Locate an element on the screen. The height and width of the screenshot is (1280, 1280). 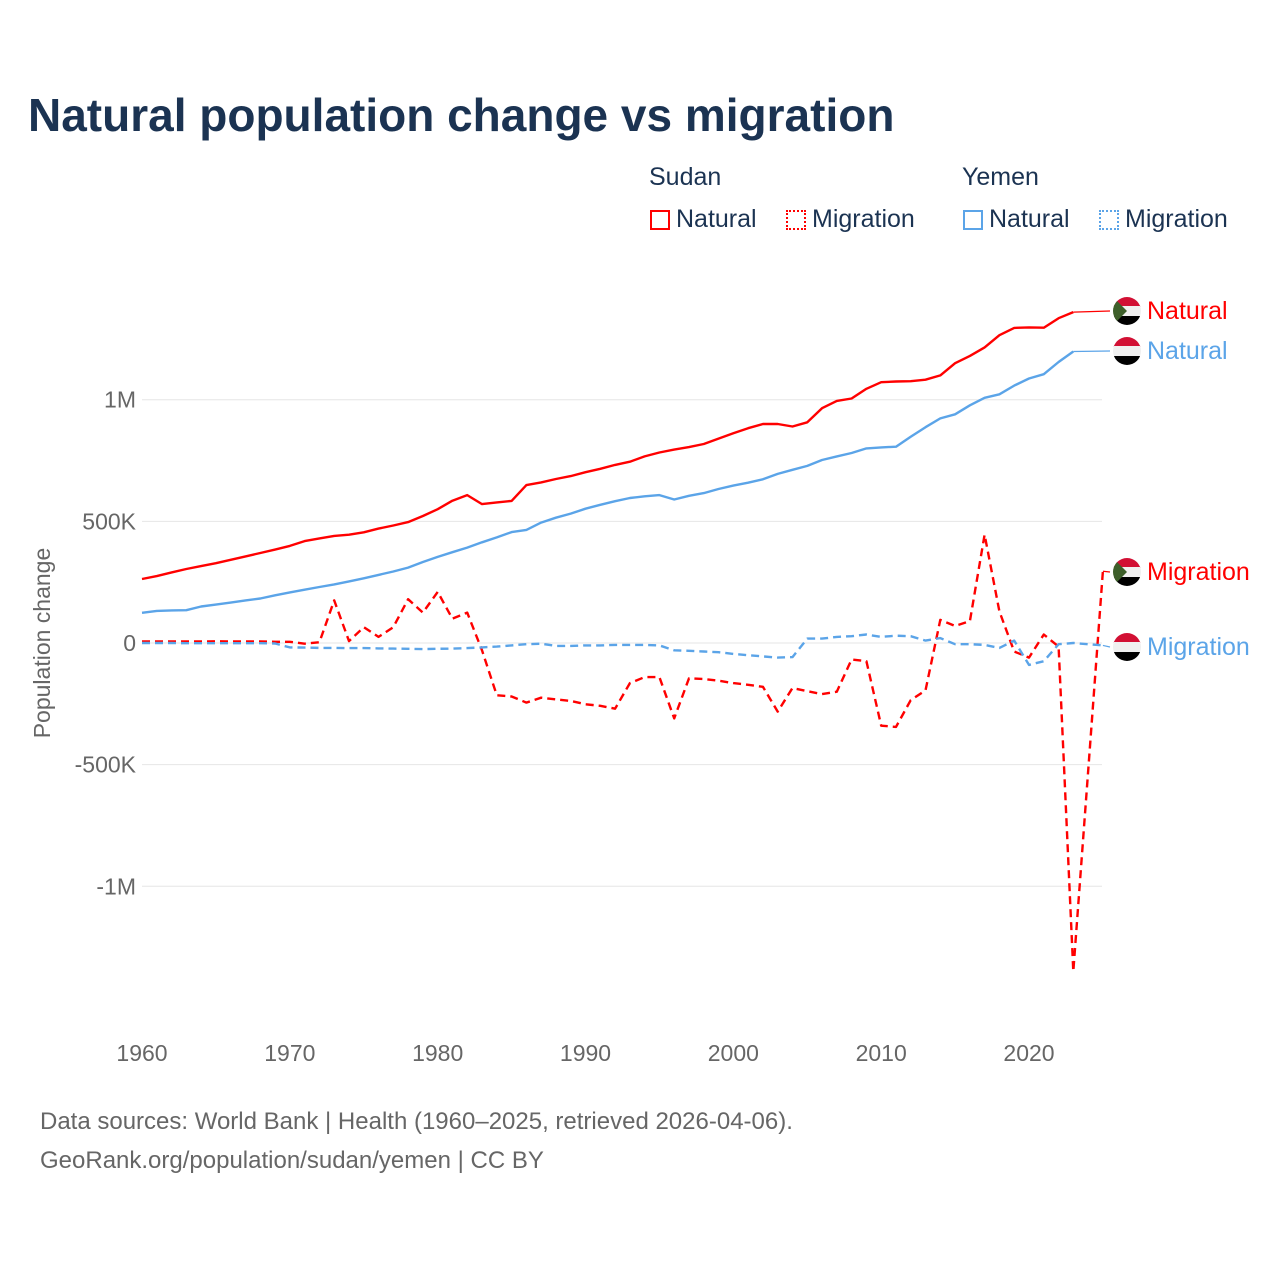
x-tick-label: 1970 is located at coordinates (289, 1053).